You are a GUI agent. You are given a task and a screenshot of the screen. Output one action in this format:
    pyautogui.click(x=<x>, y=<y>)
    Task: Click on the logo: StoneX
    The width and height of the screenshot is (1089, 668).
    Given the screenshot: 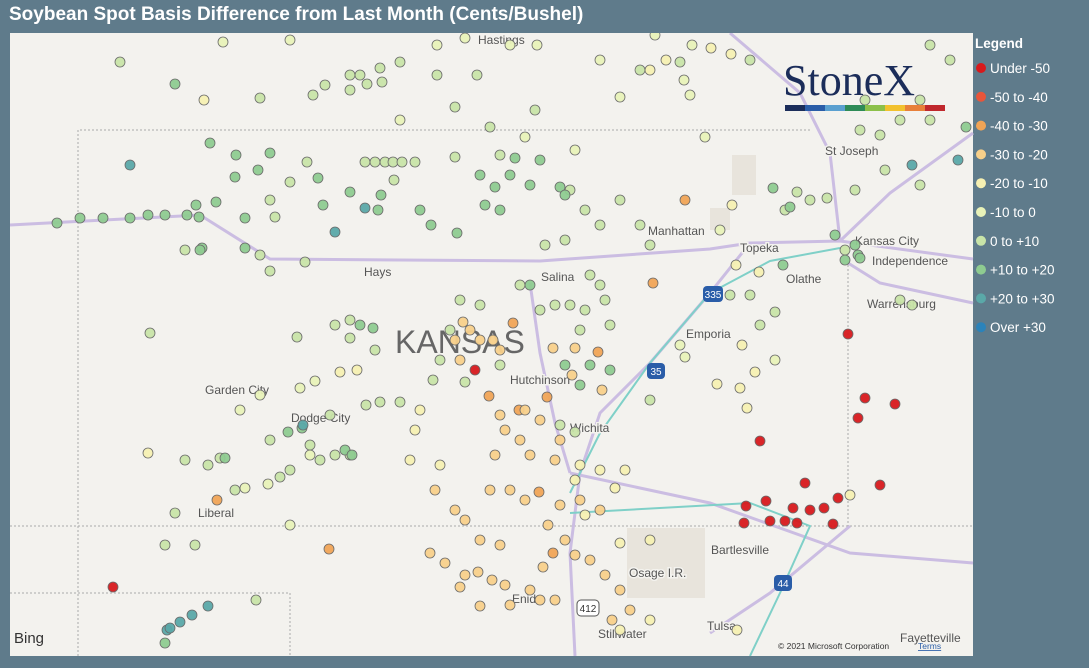 What is the action you would take?
    pyautogui.click(x=864, y=83)
    